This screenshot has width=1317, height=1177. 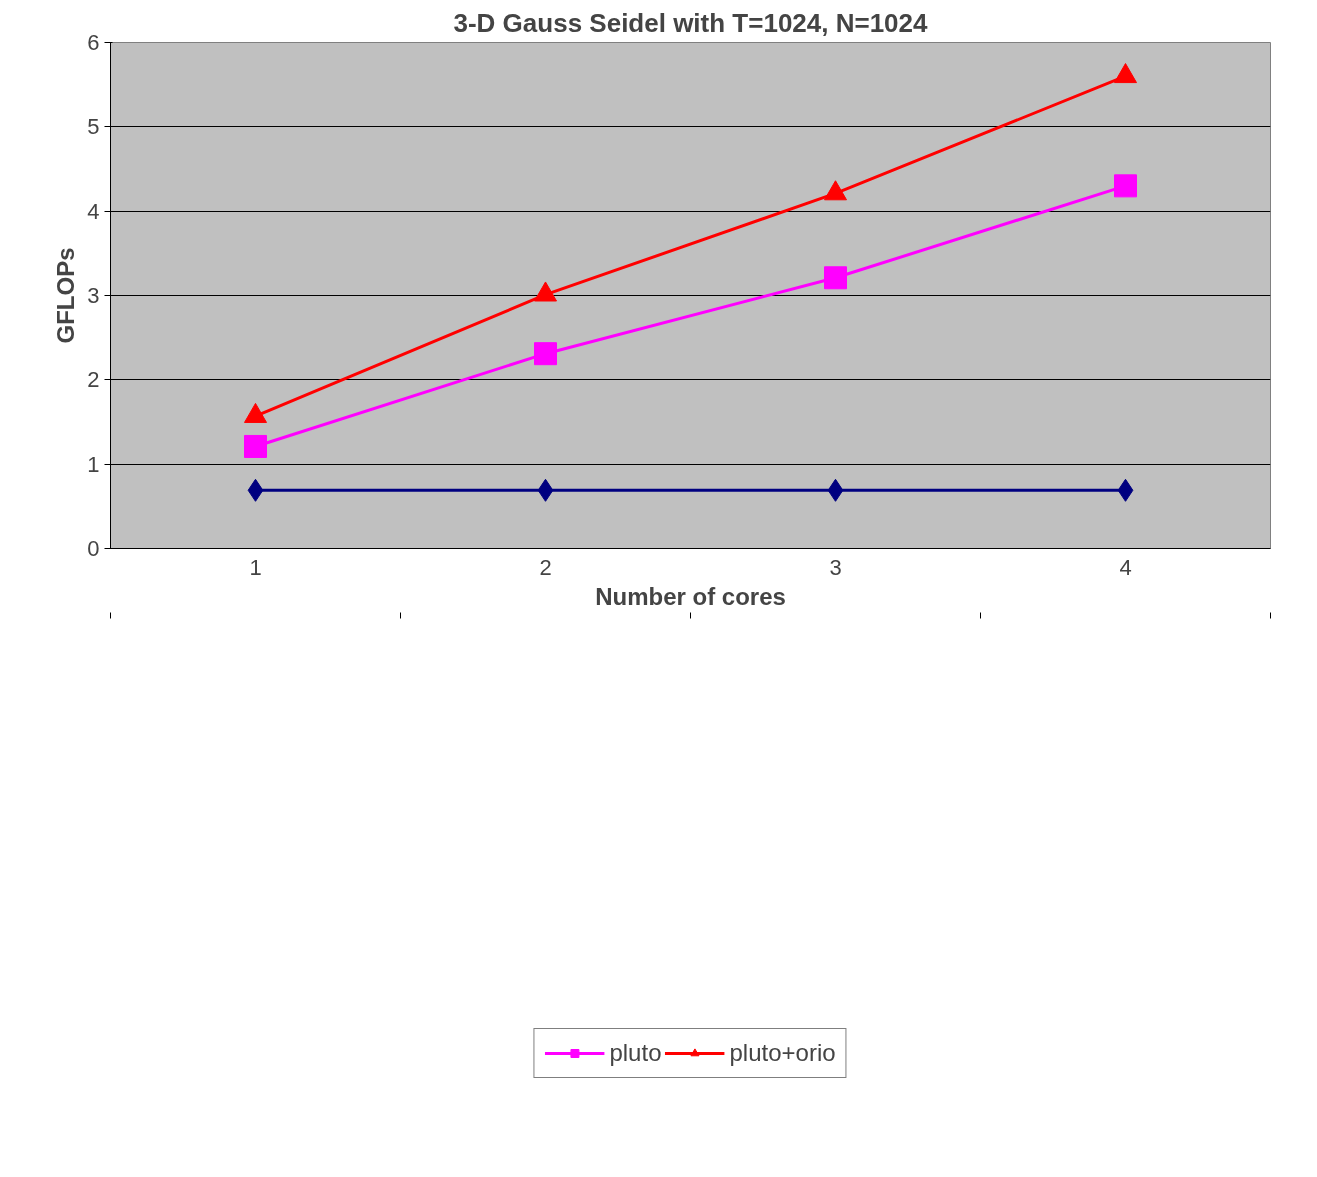 I want to click on y-tick-label: 0, so click(x=93, y=548).